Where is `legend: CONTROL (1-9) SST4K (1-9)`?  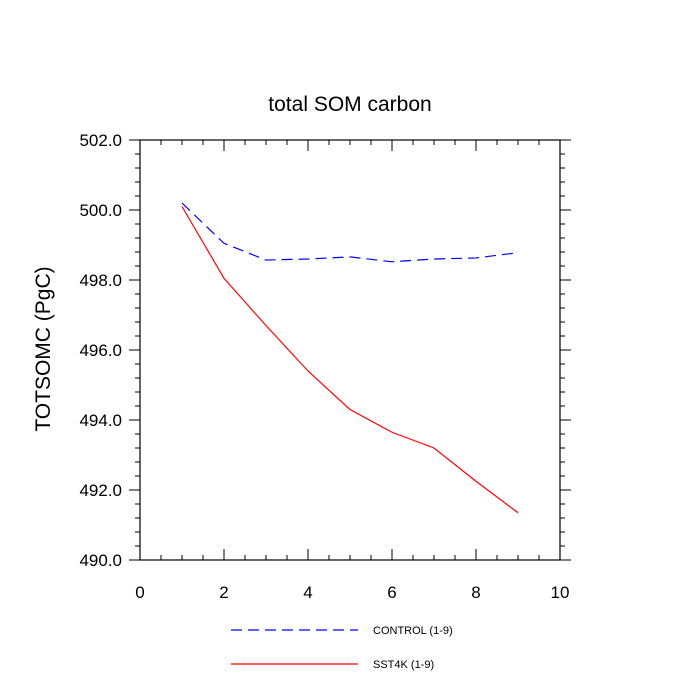 legend: CONTROL (1-9) SST4K (1-9) is located at coordinates (342, 648).